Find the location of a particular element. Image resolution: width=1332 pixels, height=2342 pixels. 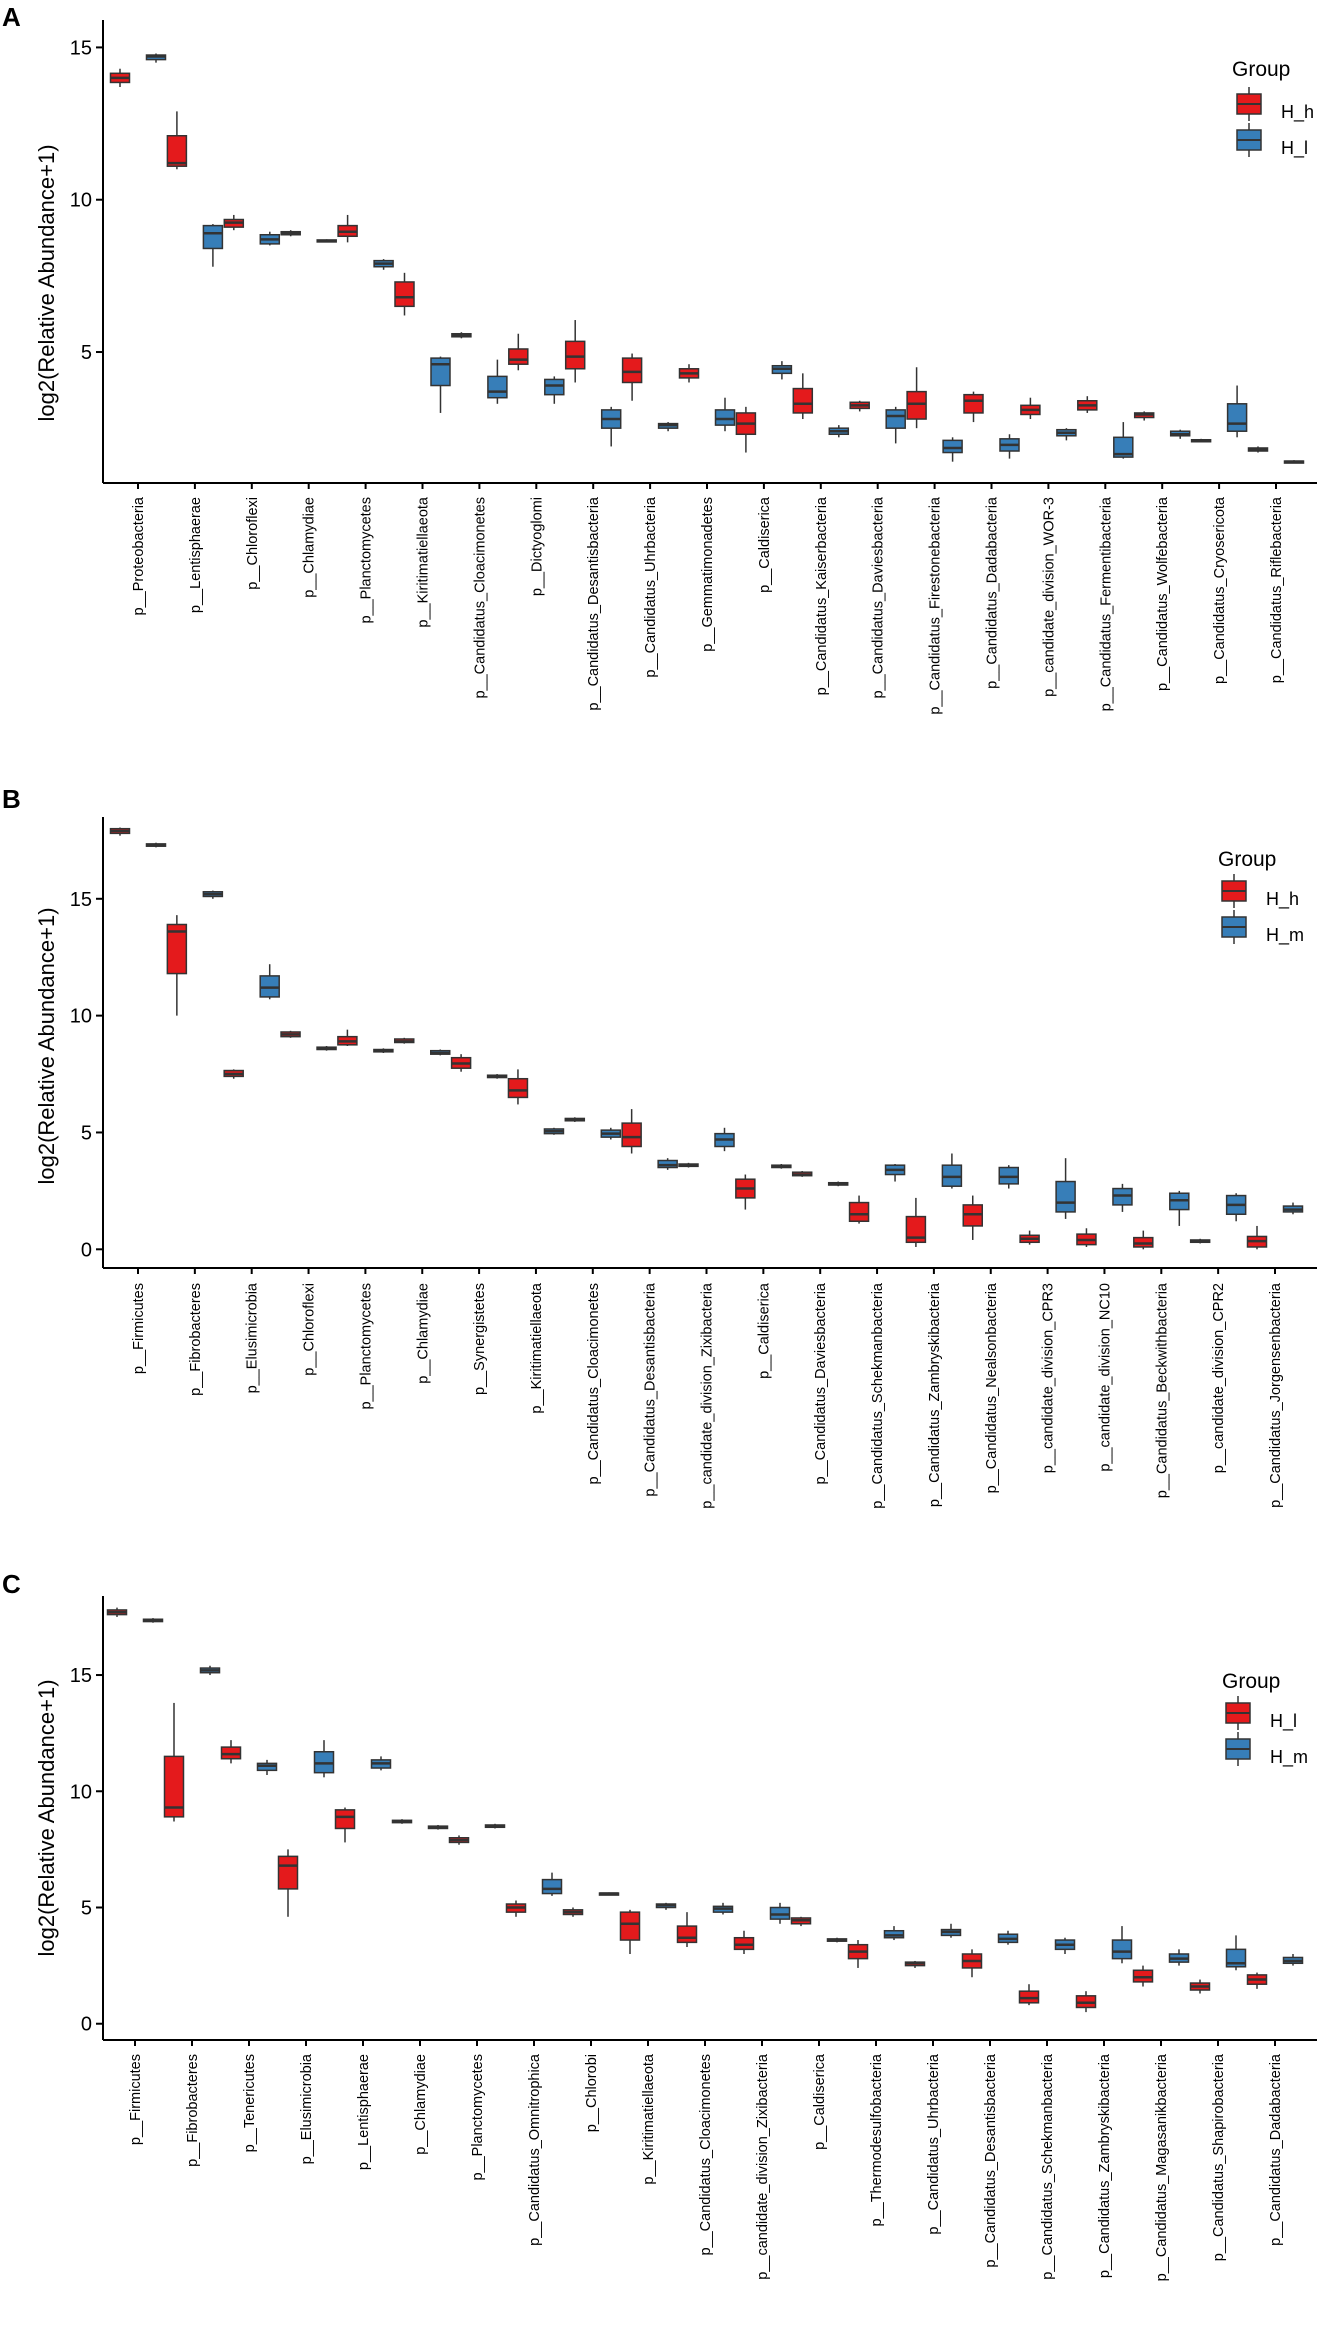

legend: Group H_l H_m is located at coordinates (1265, 1719).